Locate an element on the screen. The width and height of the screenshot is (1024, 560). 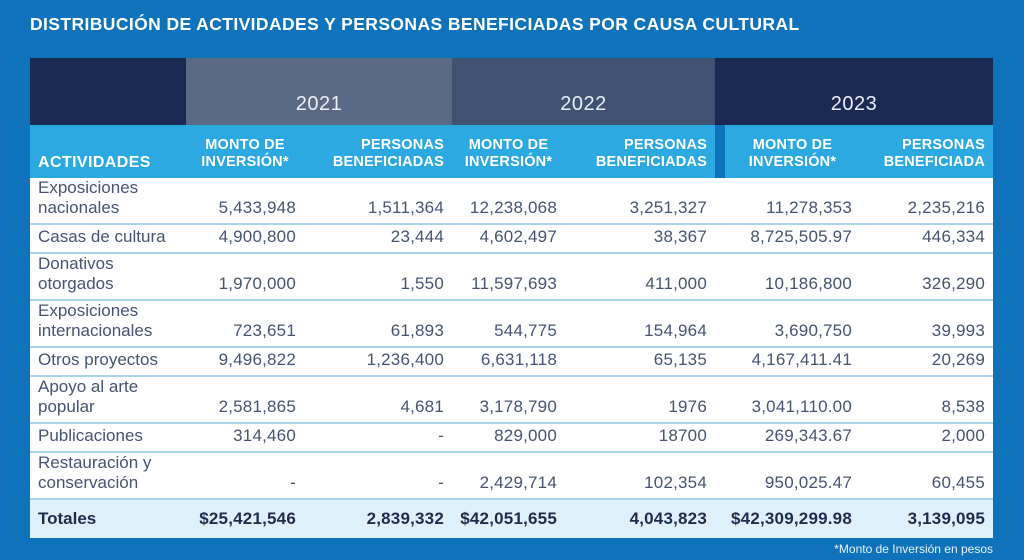
column-header-monto-2021: MONTO DE INVERSIÓN* is located at coordinates (245, 151).